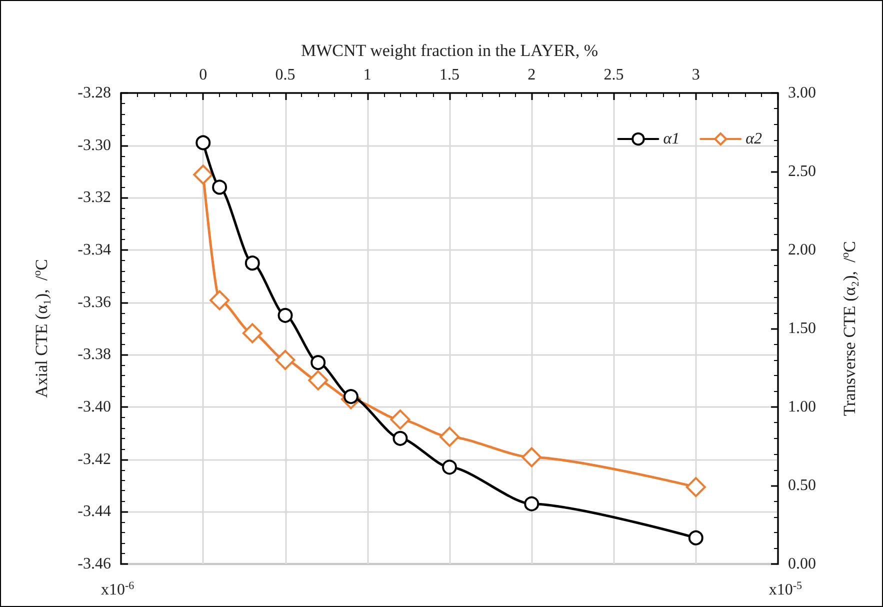  Describe the element at coordinates (94, 407) in the screenshot. I see `y-tick-label: -3.40` at that location.